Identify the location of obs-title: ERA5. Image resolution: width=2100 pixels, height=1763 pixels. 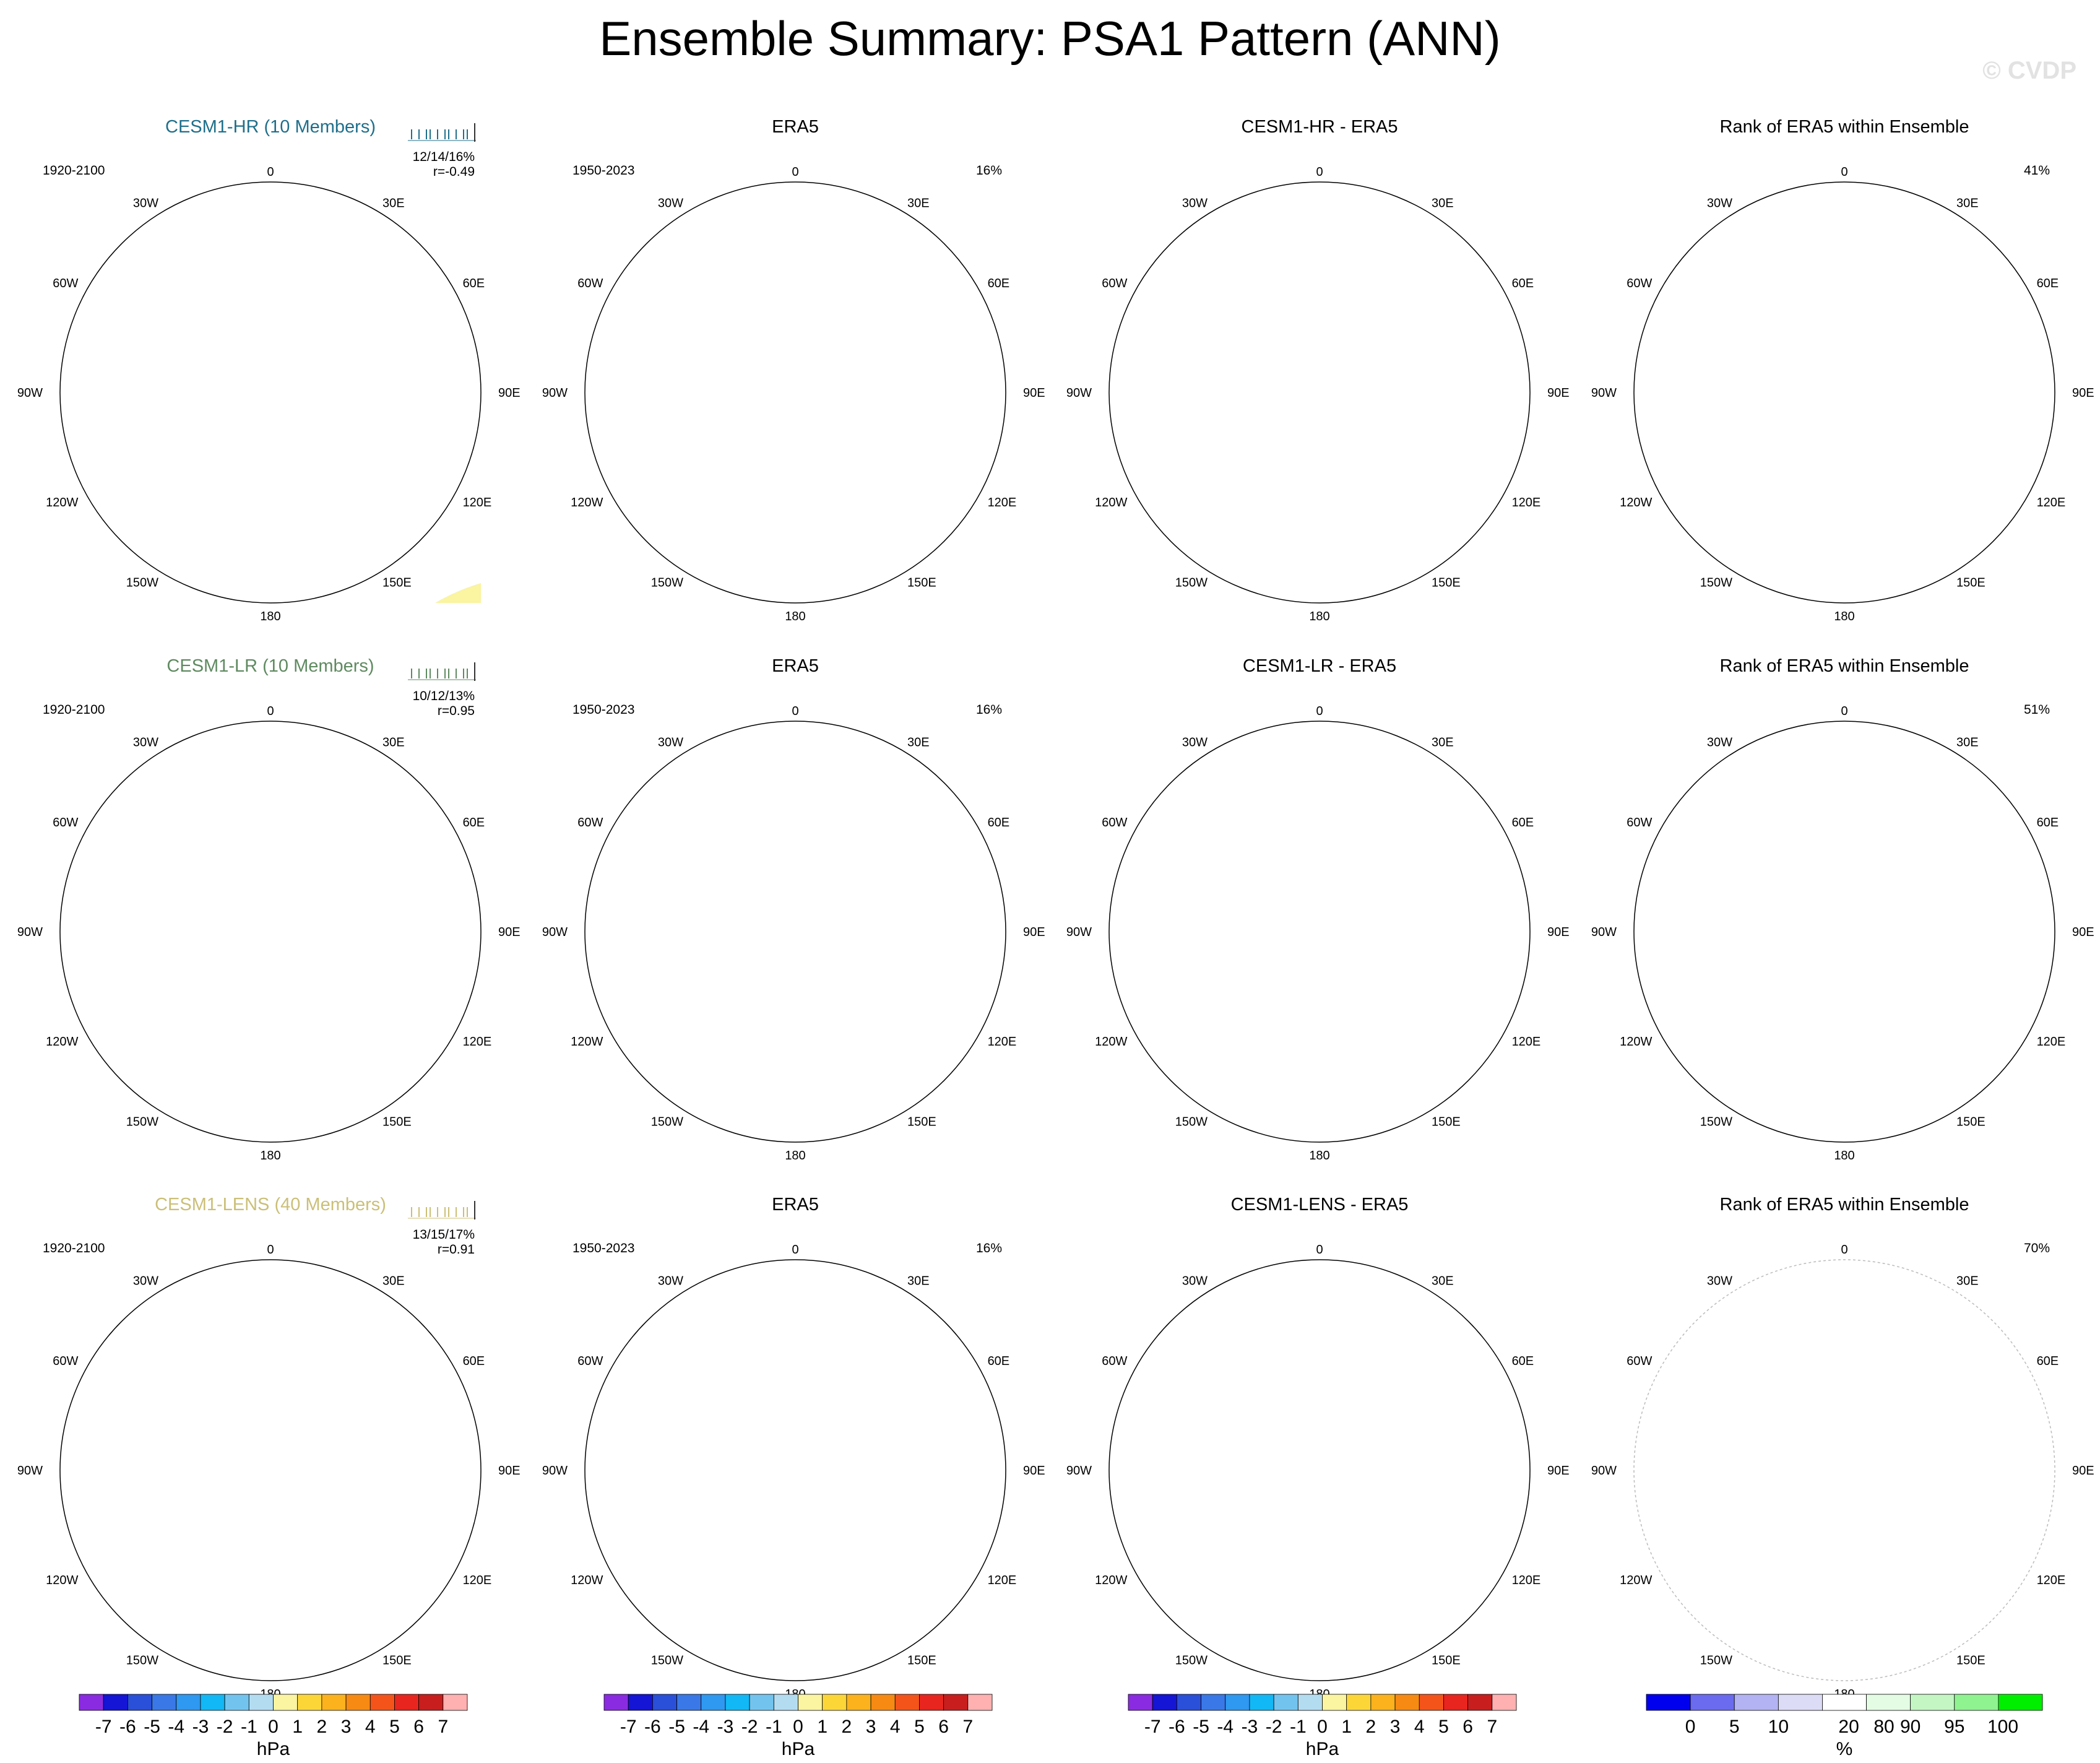
(795, 666).